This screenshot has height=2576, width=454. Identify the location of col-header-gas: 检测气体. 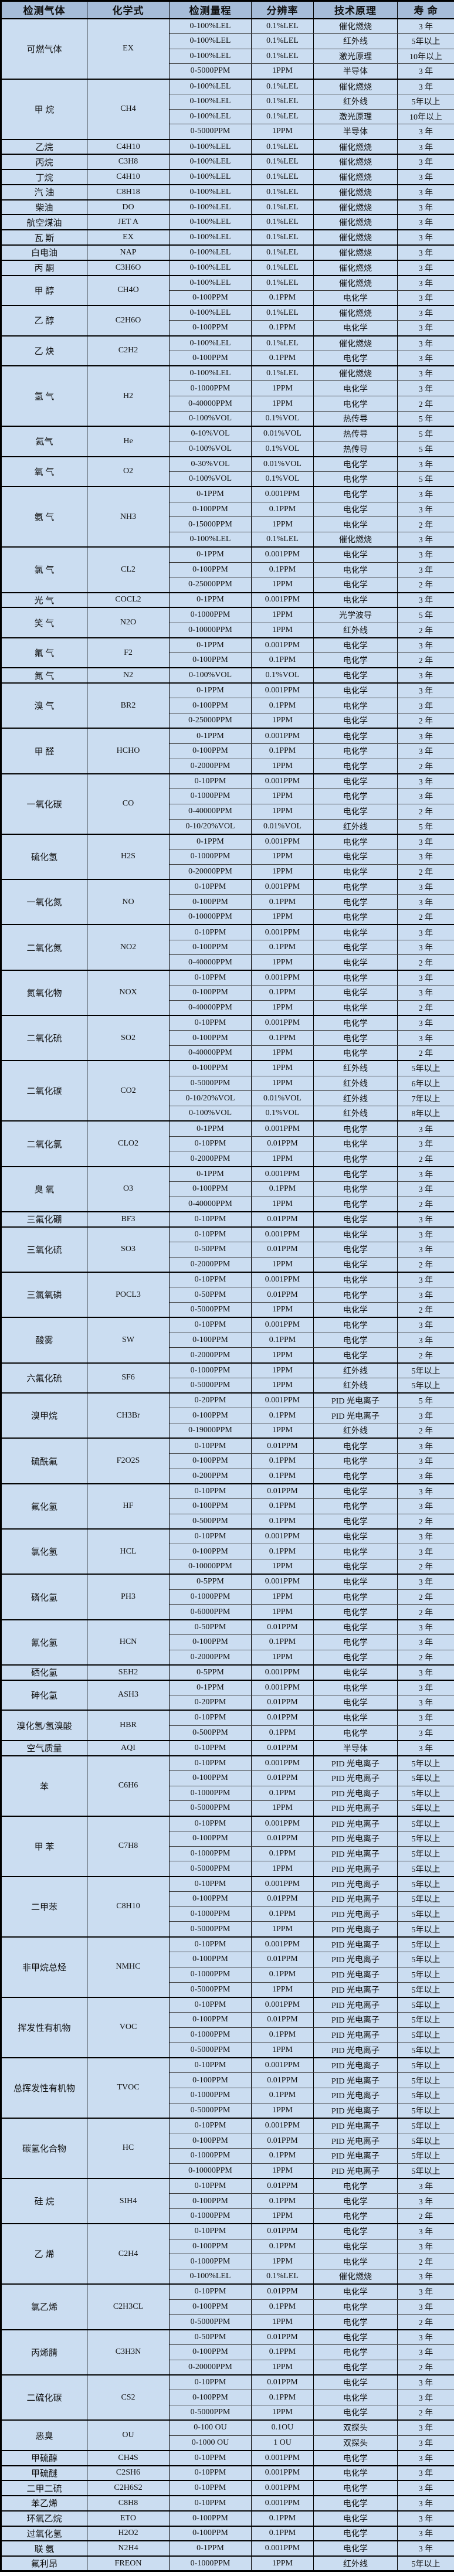
(44, 10).